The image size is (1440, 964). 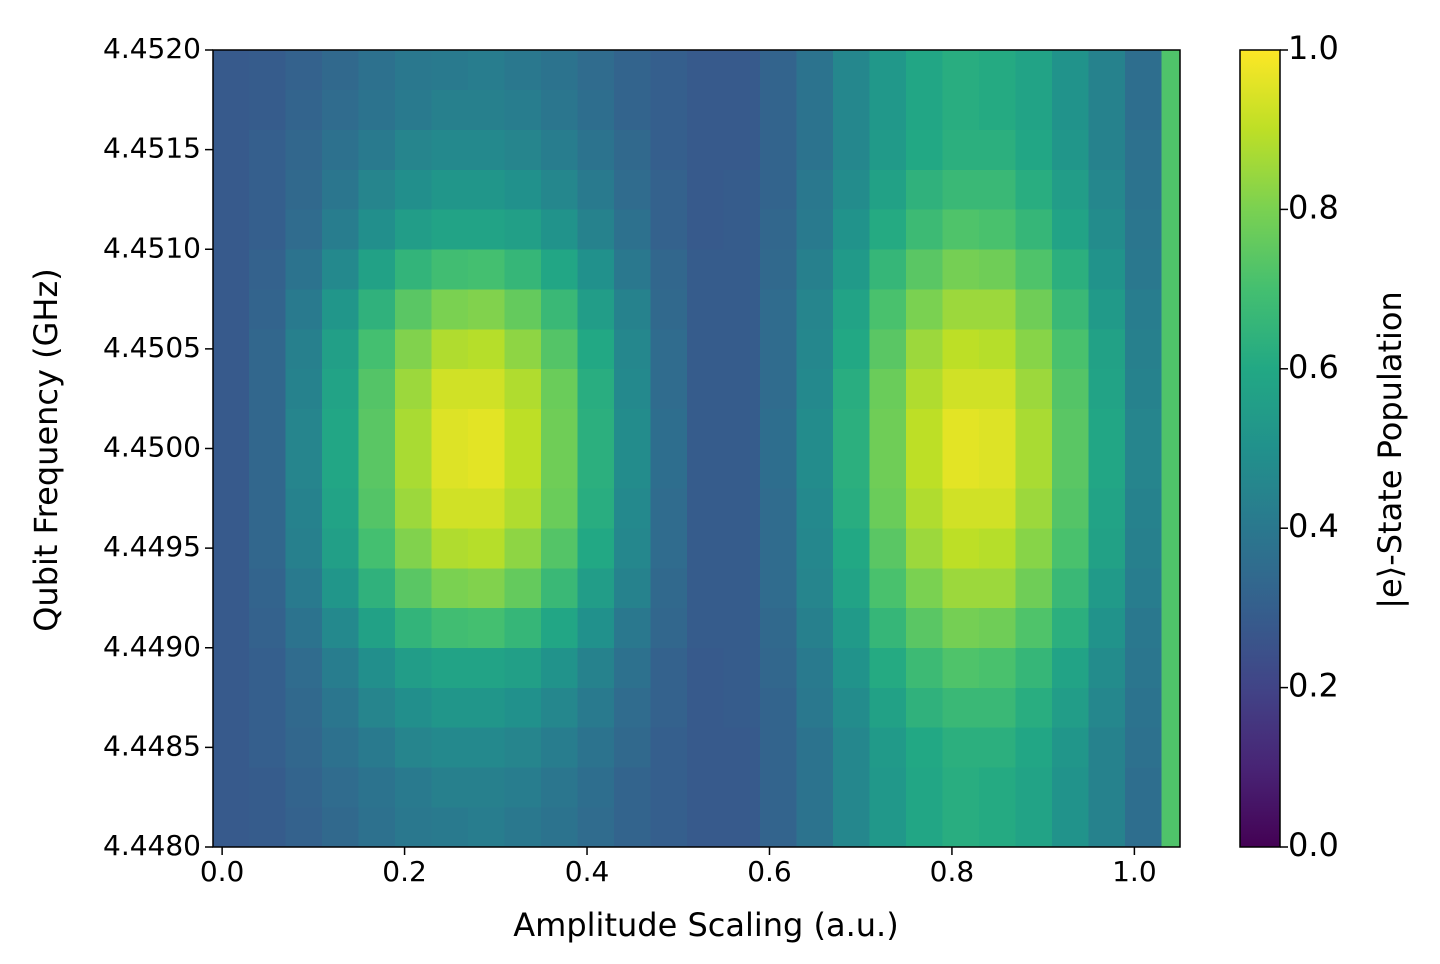 I want to click on colorbar-label: |e⟩-State Population, so click(x=1390, y=450).